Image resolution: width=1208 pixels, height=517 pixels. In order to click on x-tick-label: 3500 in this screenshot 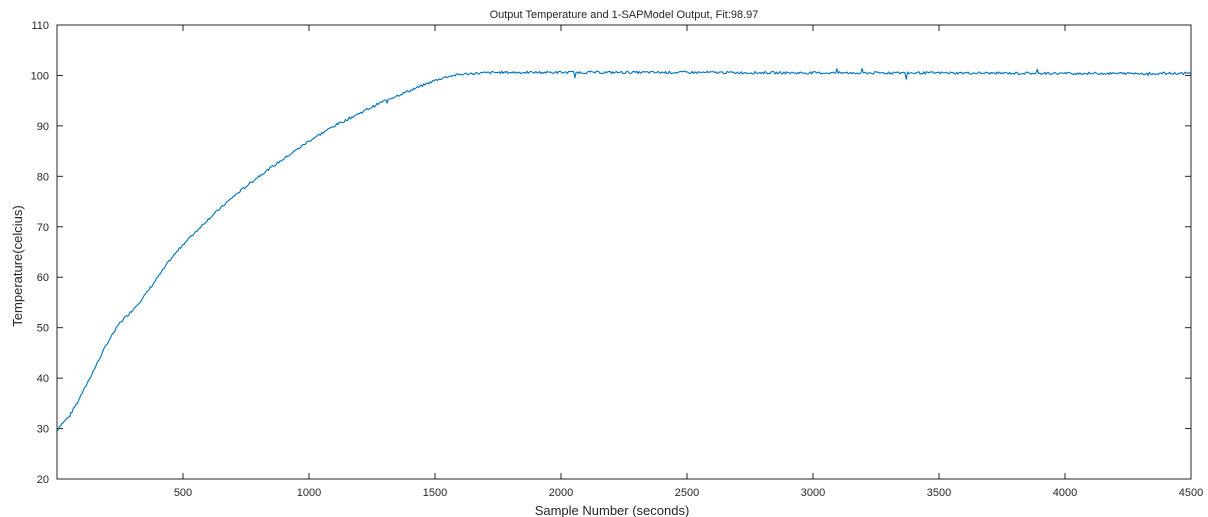, I will do `click(939, 493)`.